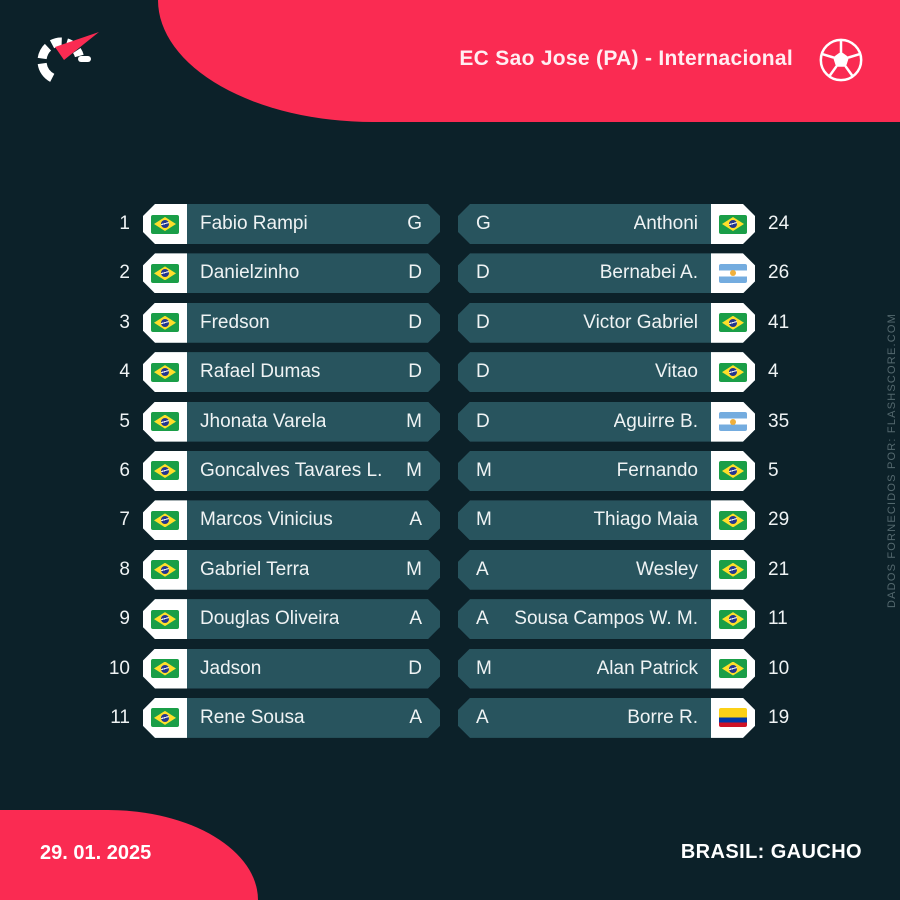 This screenshot has height=900, width=900. I want to click on player-name: Goncalves Tavares L., so click(291, 470).